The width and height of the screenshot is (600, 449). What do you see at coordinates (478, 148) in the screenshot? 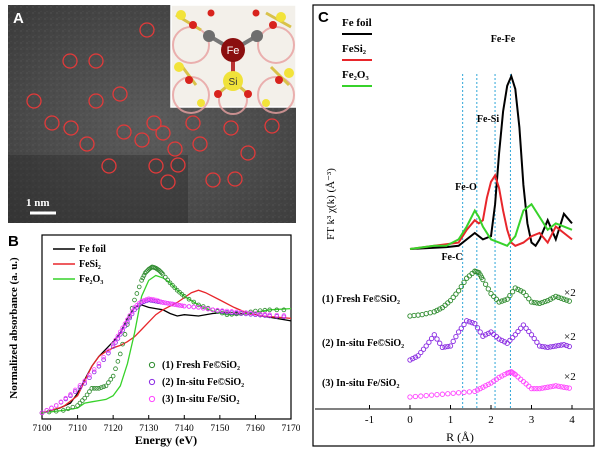
I see `peak-annotations: Fe-Fe Fe-Si Fe-O Fe-C` at bounding box center [478, 148].